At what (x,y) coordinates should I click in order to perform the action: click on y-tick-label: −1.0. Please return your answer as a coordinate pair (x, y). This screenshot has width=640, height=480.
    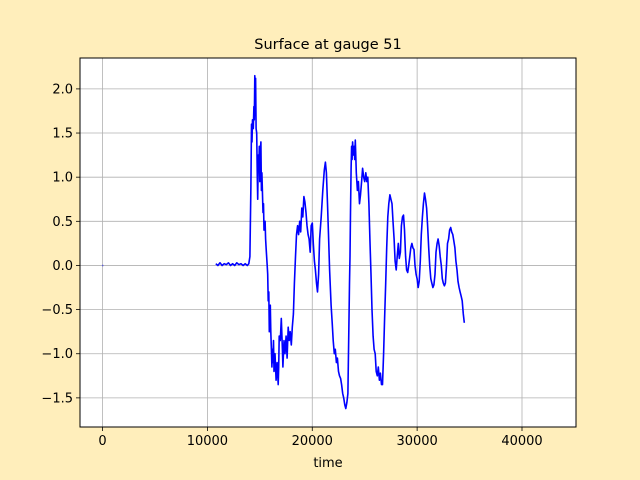
    Looking at the image, I should click on (57, 354).